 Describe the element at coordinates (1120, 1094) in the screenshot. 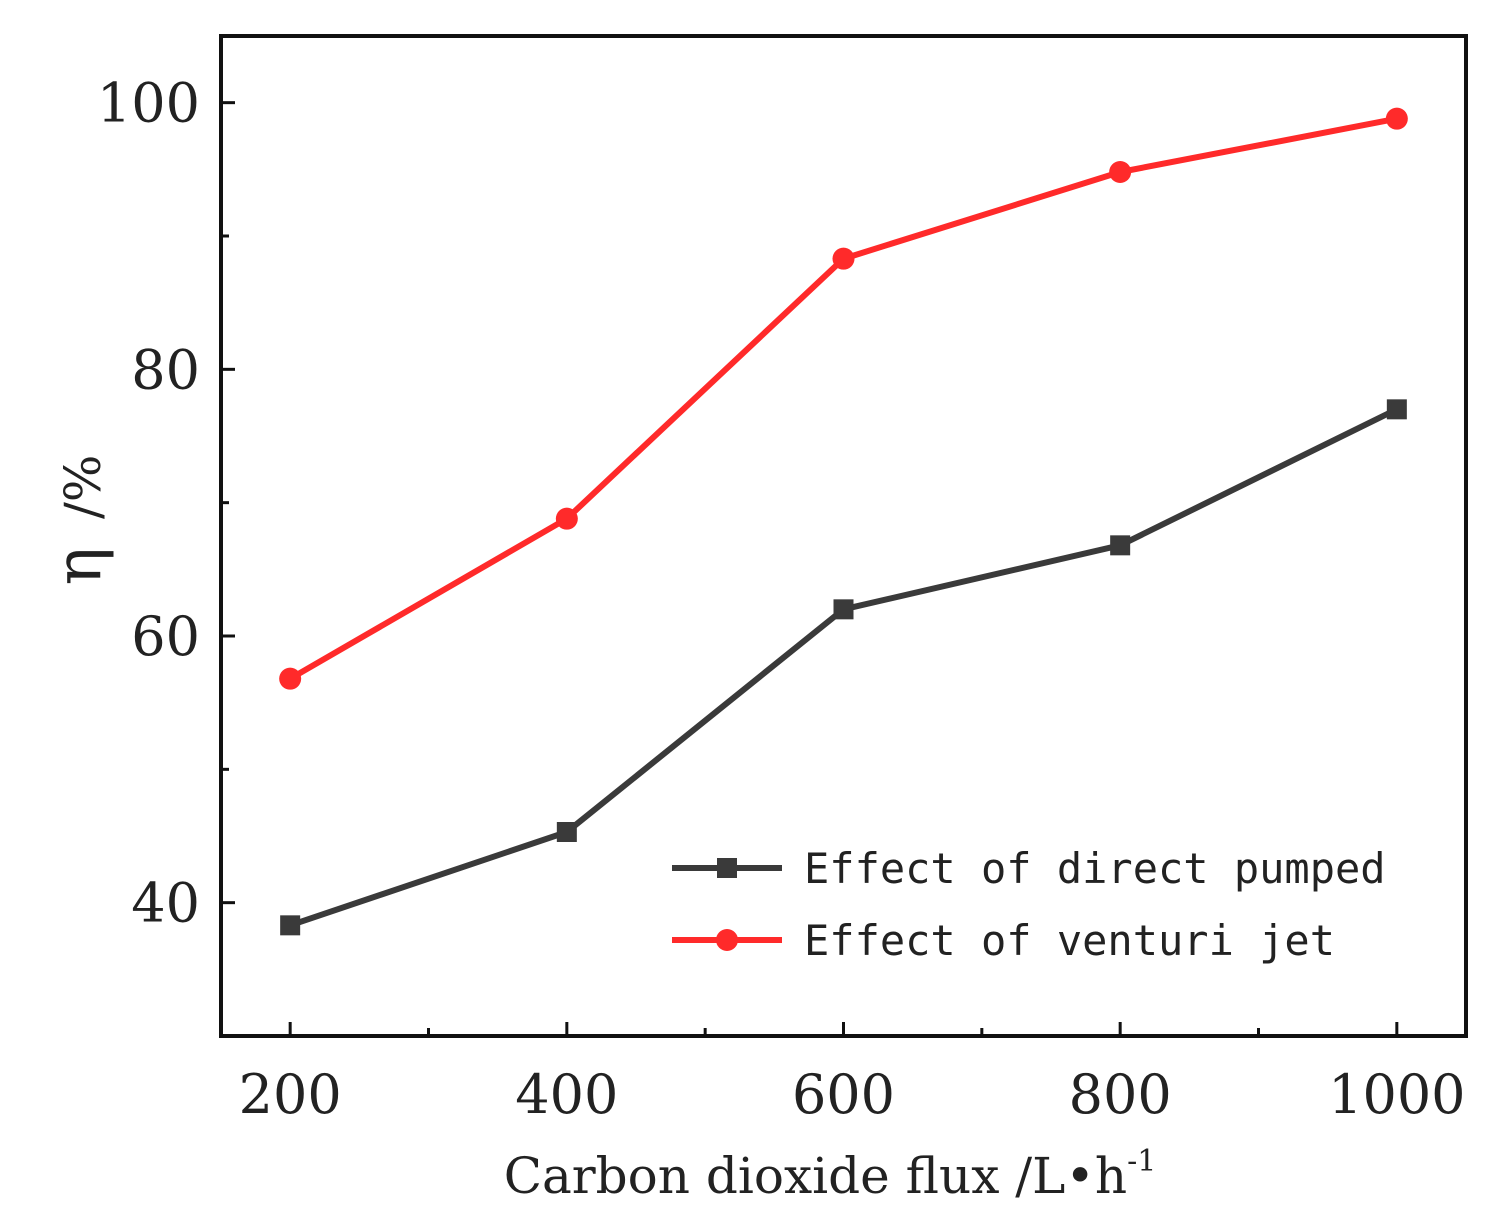

I see `x-tick-label: 800` at that location.